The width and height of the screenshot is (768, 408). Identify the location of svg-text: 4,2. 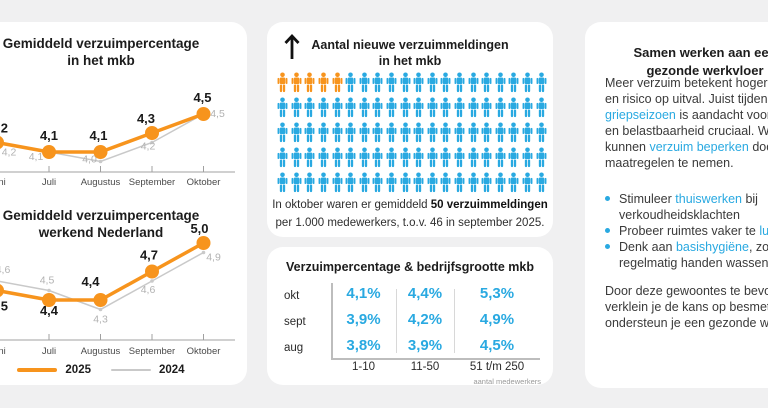
(4, 128).